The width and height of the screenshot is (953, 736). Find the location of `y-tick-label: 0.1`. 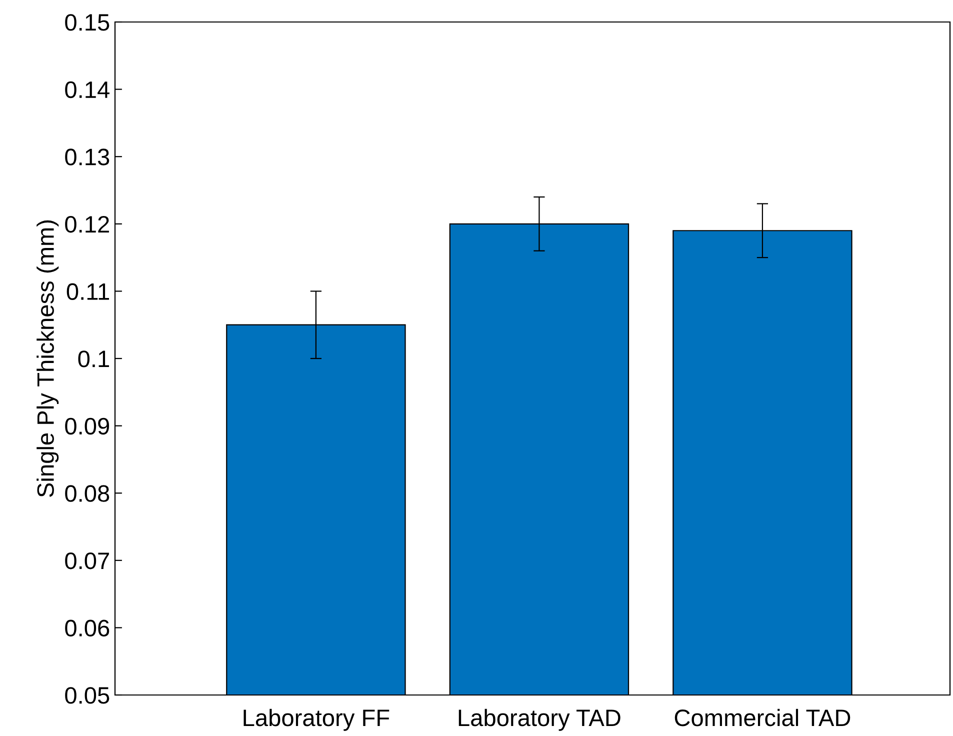

y-tick-label: 0.1 is located at coordinates (93, 359).